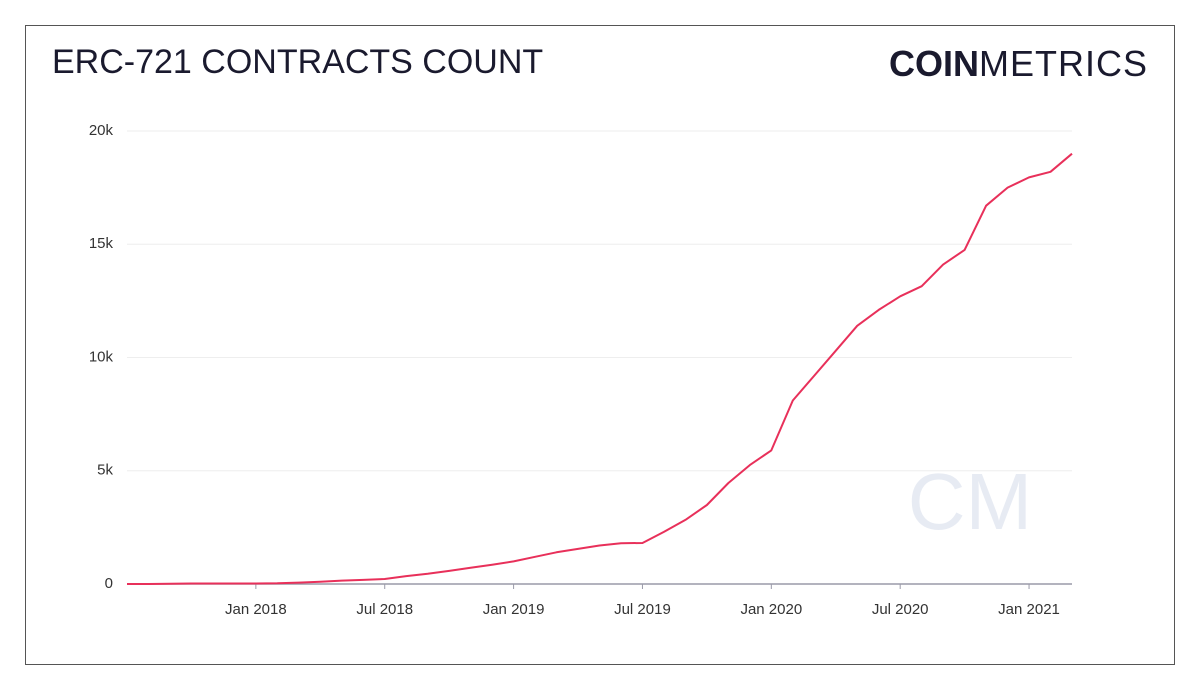 The width and height of the screenshot is (1200, 692). I want to click on y-tick-label: 5k, so click(105, 470).